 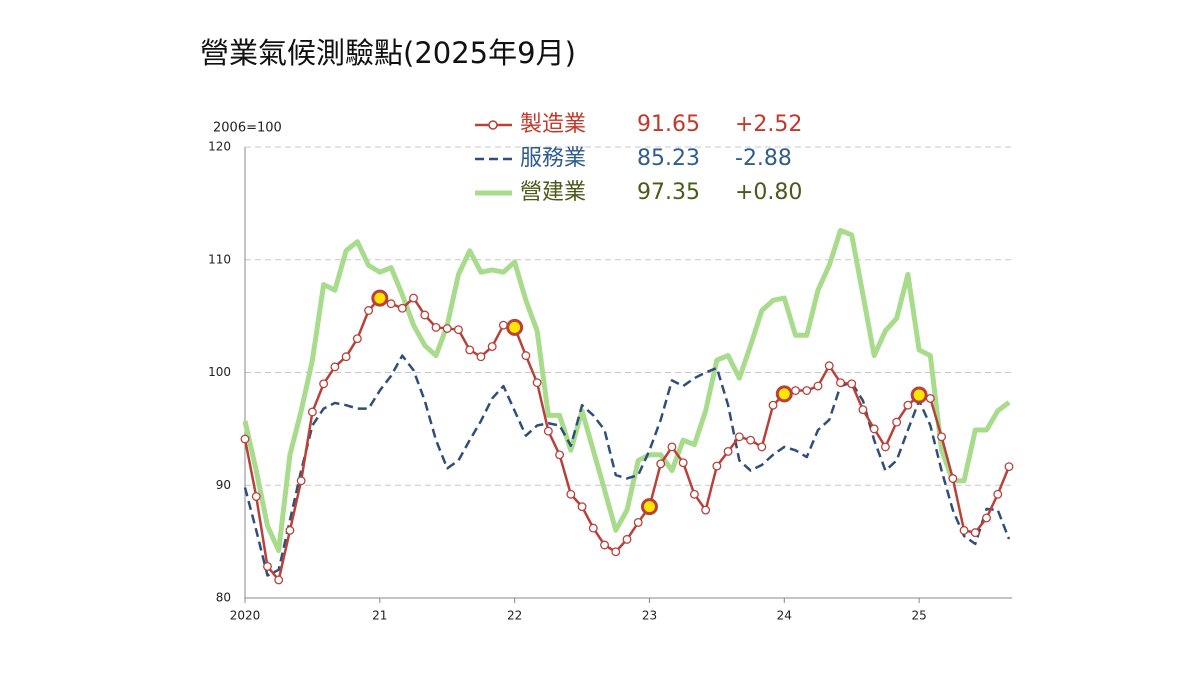 I want to click on legend-marker, so click(x=493, y=125).